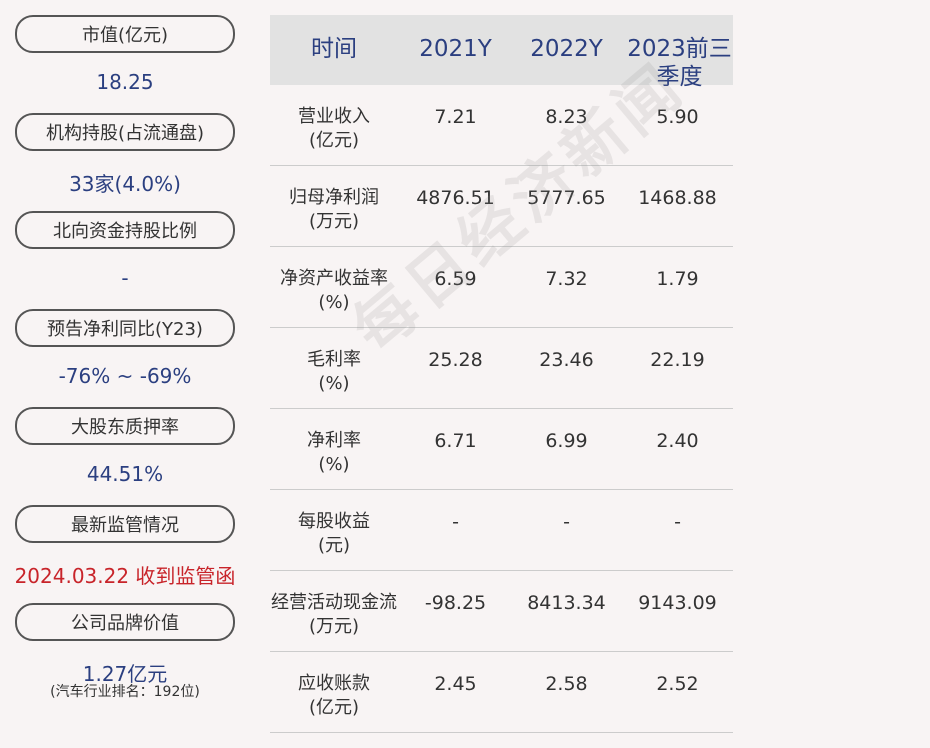 The height and width of the screenshot is (748, 930). Describe the element at coordinates (125, 230) in the screenshot. I see `northbound-ratio-label: 北向资金持股比例` at that location.